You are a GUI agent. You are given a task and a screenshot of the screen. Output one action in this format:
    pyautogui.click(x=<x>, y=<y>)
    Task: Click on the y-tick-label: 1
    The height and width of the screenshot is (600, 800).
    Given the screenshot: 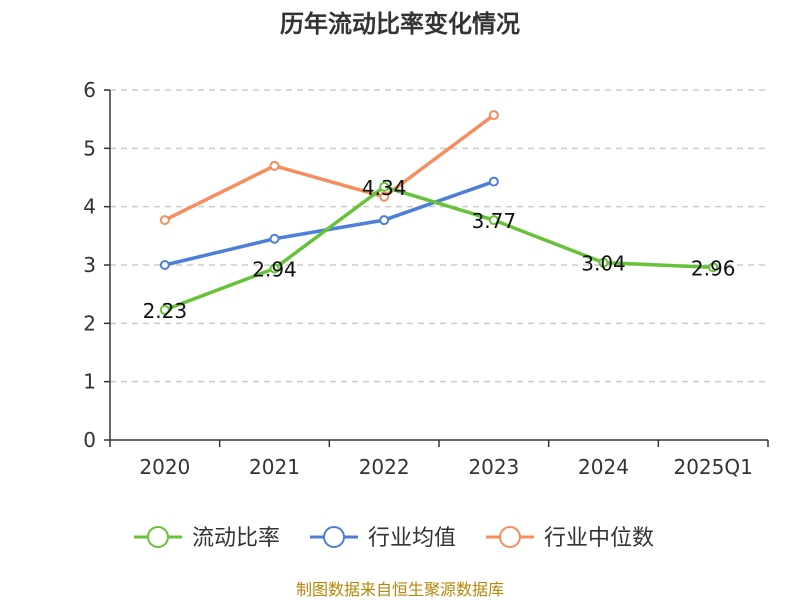 What is the action you would take?
    pyautogui.click(x=89, y=382)
    